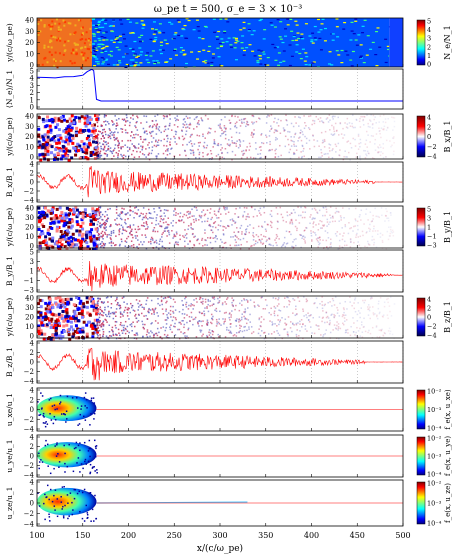 The image size is (457, 555). What do you see at coordinates (429, 309) in the screenshot?
I see `colorbar-tick-label: 2` at bounding box center [429, 309].